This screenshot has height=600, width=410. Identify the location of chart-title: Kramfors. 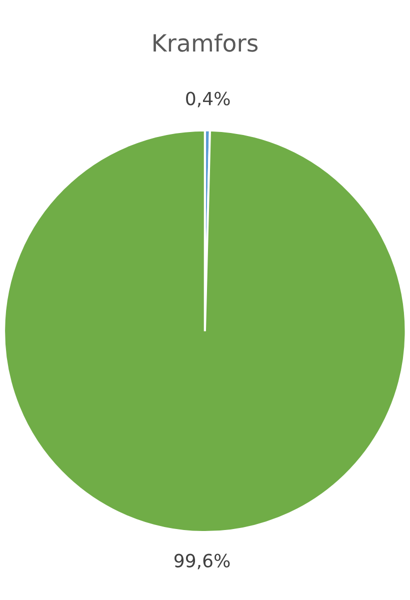
(206, 43).